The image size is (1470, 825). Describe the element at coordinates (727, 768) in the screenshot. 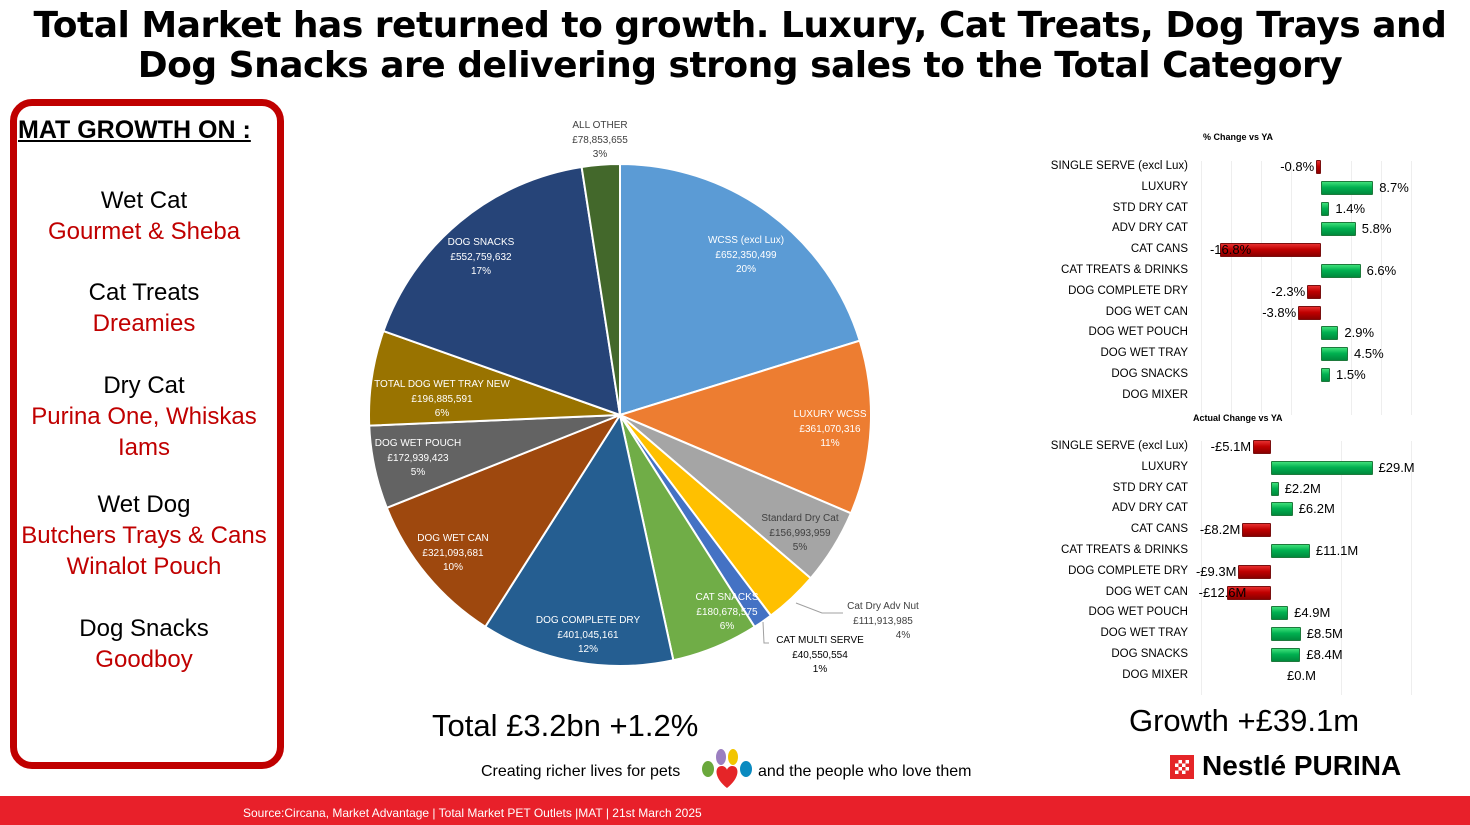

I see `paw-icon` at that location.